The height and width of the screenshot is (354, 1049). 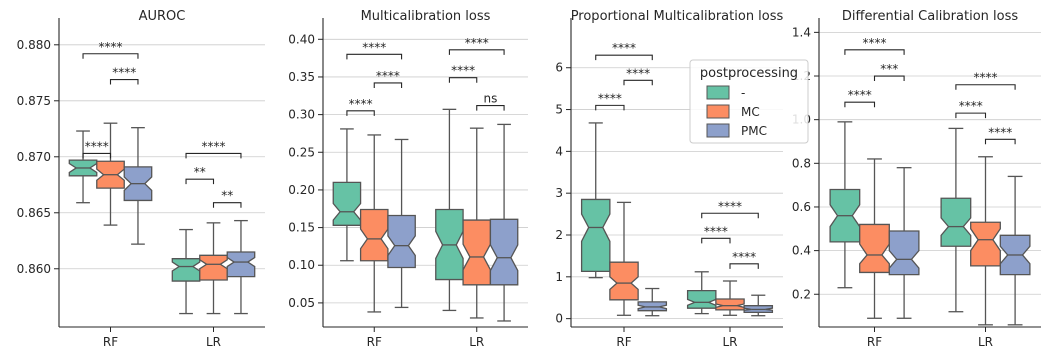 I want to click on legend-frame, so click(x=749, y=101).